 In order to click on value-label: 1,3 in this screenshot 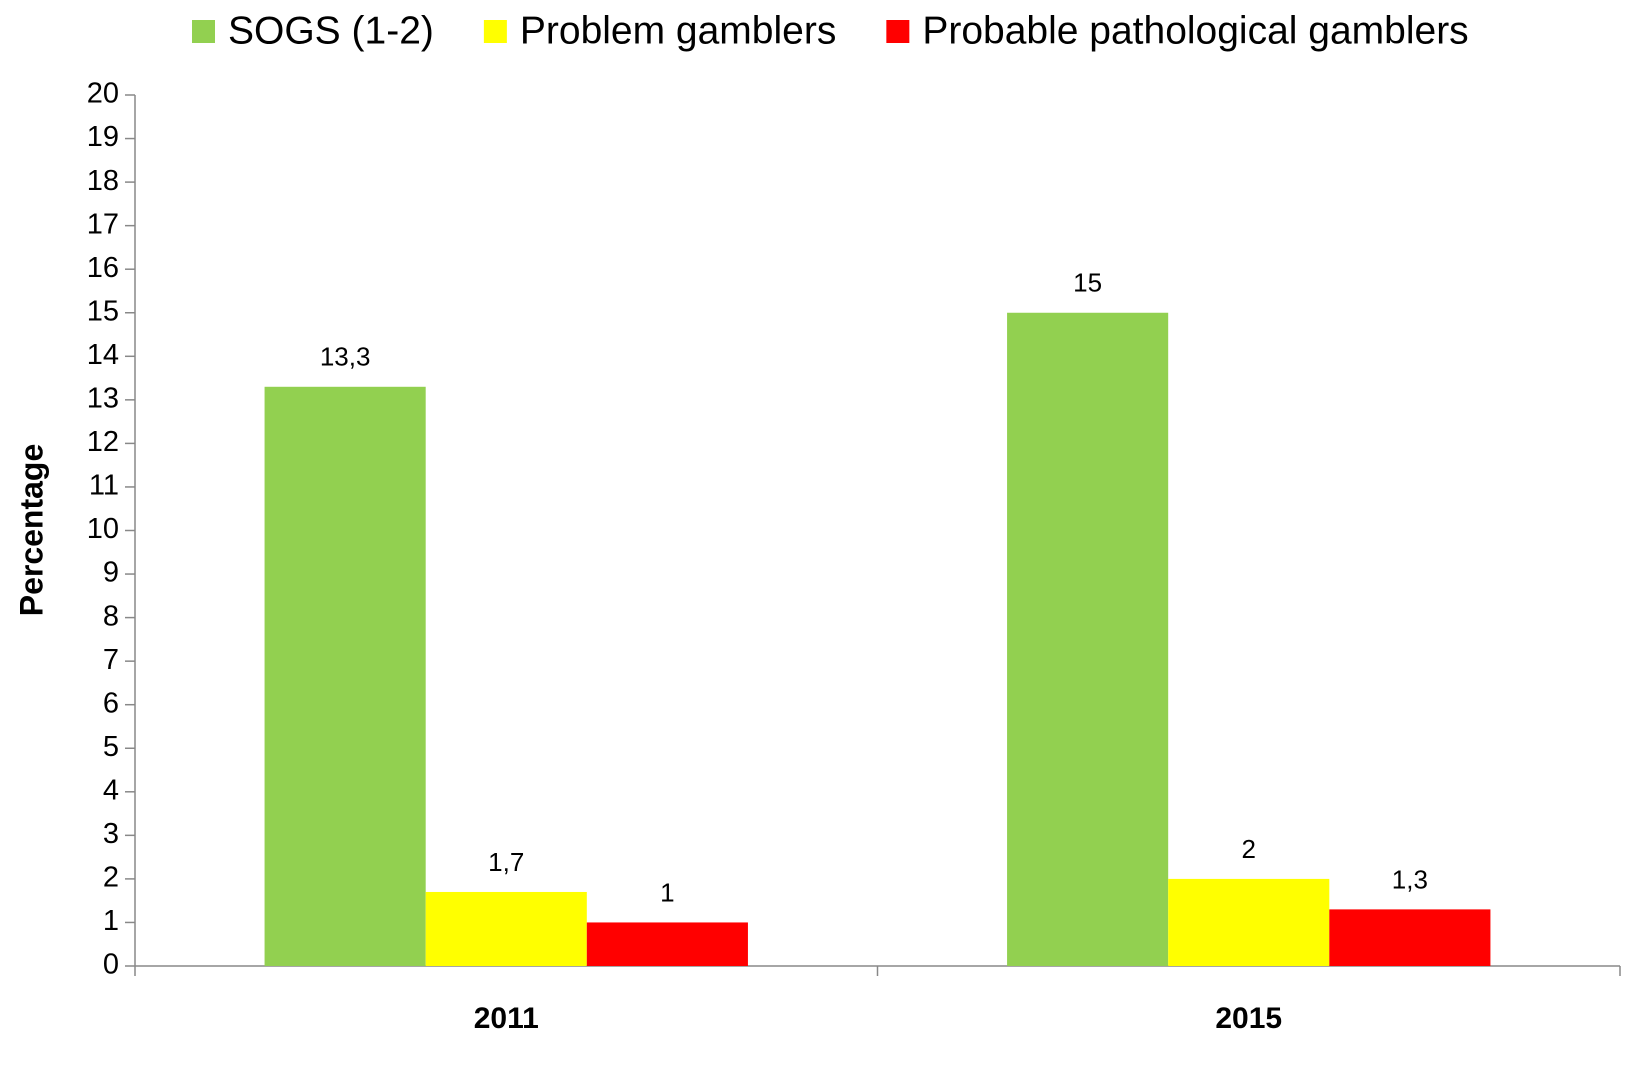, I will do `click(1410, 879)`.